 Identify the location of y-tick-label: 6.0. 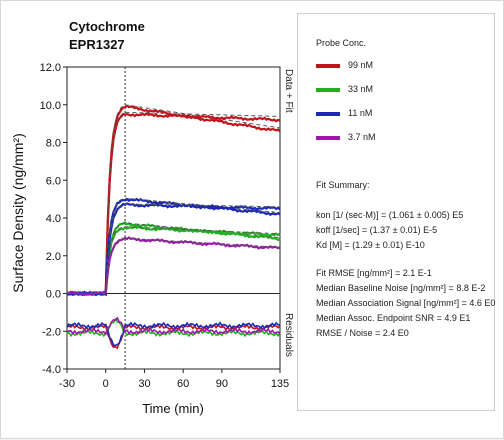
(53, 181).